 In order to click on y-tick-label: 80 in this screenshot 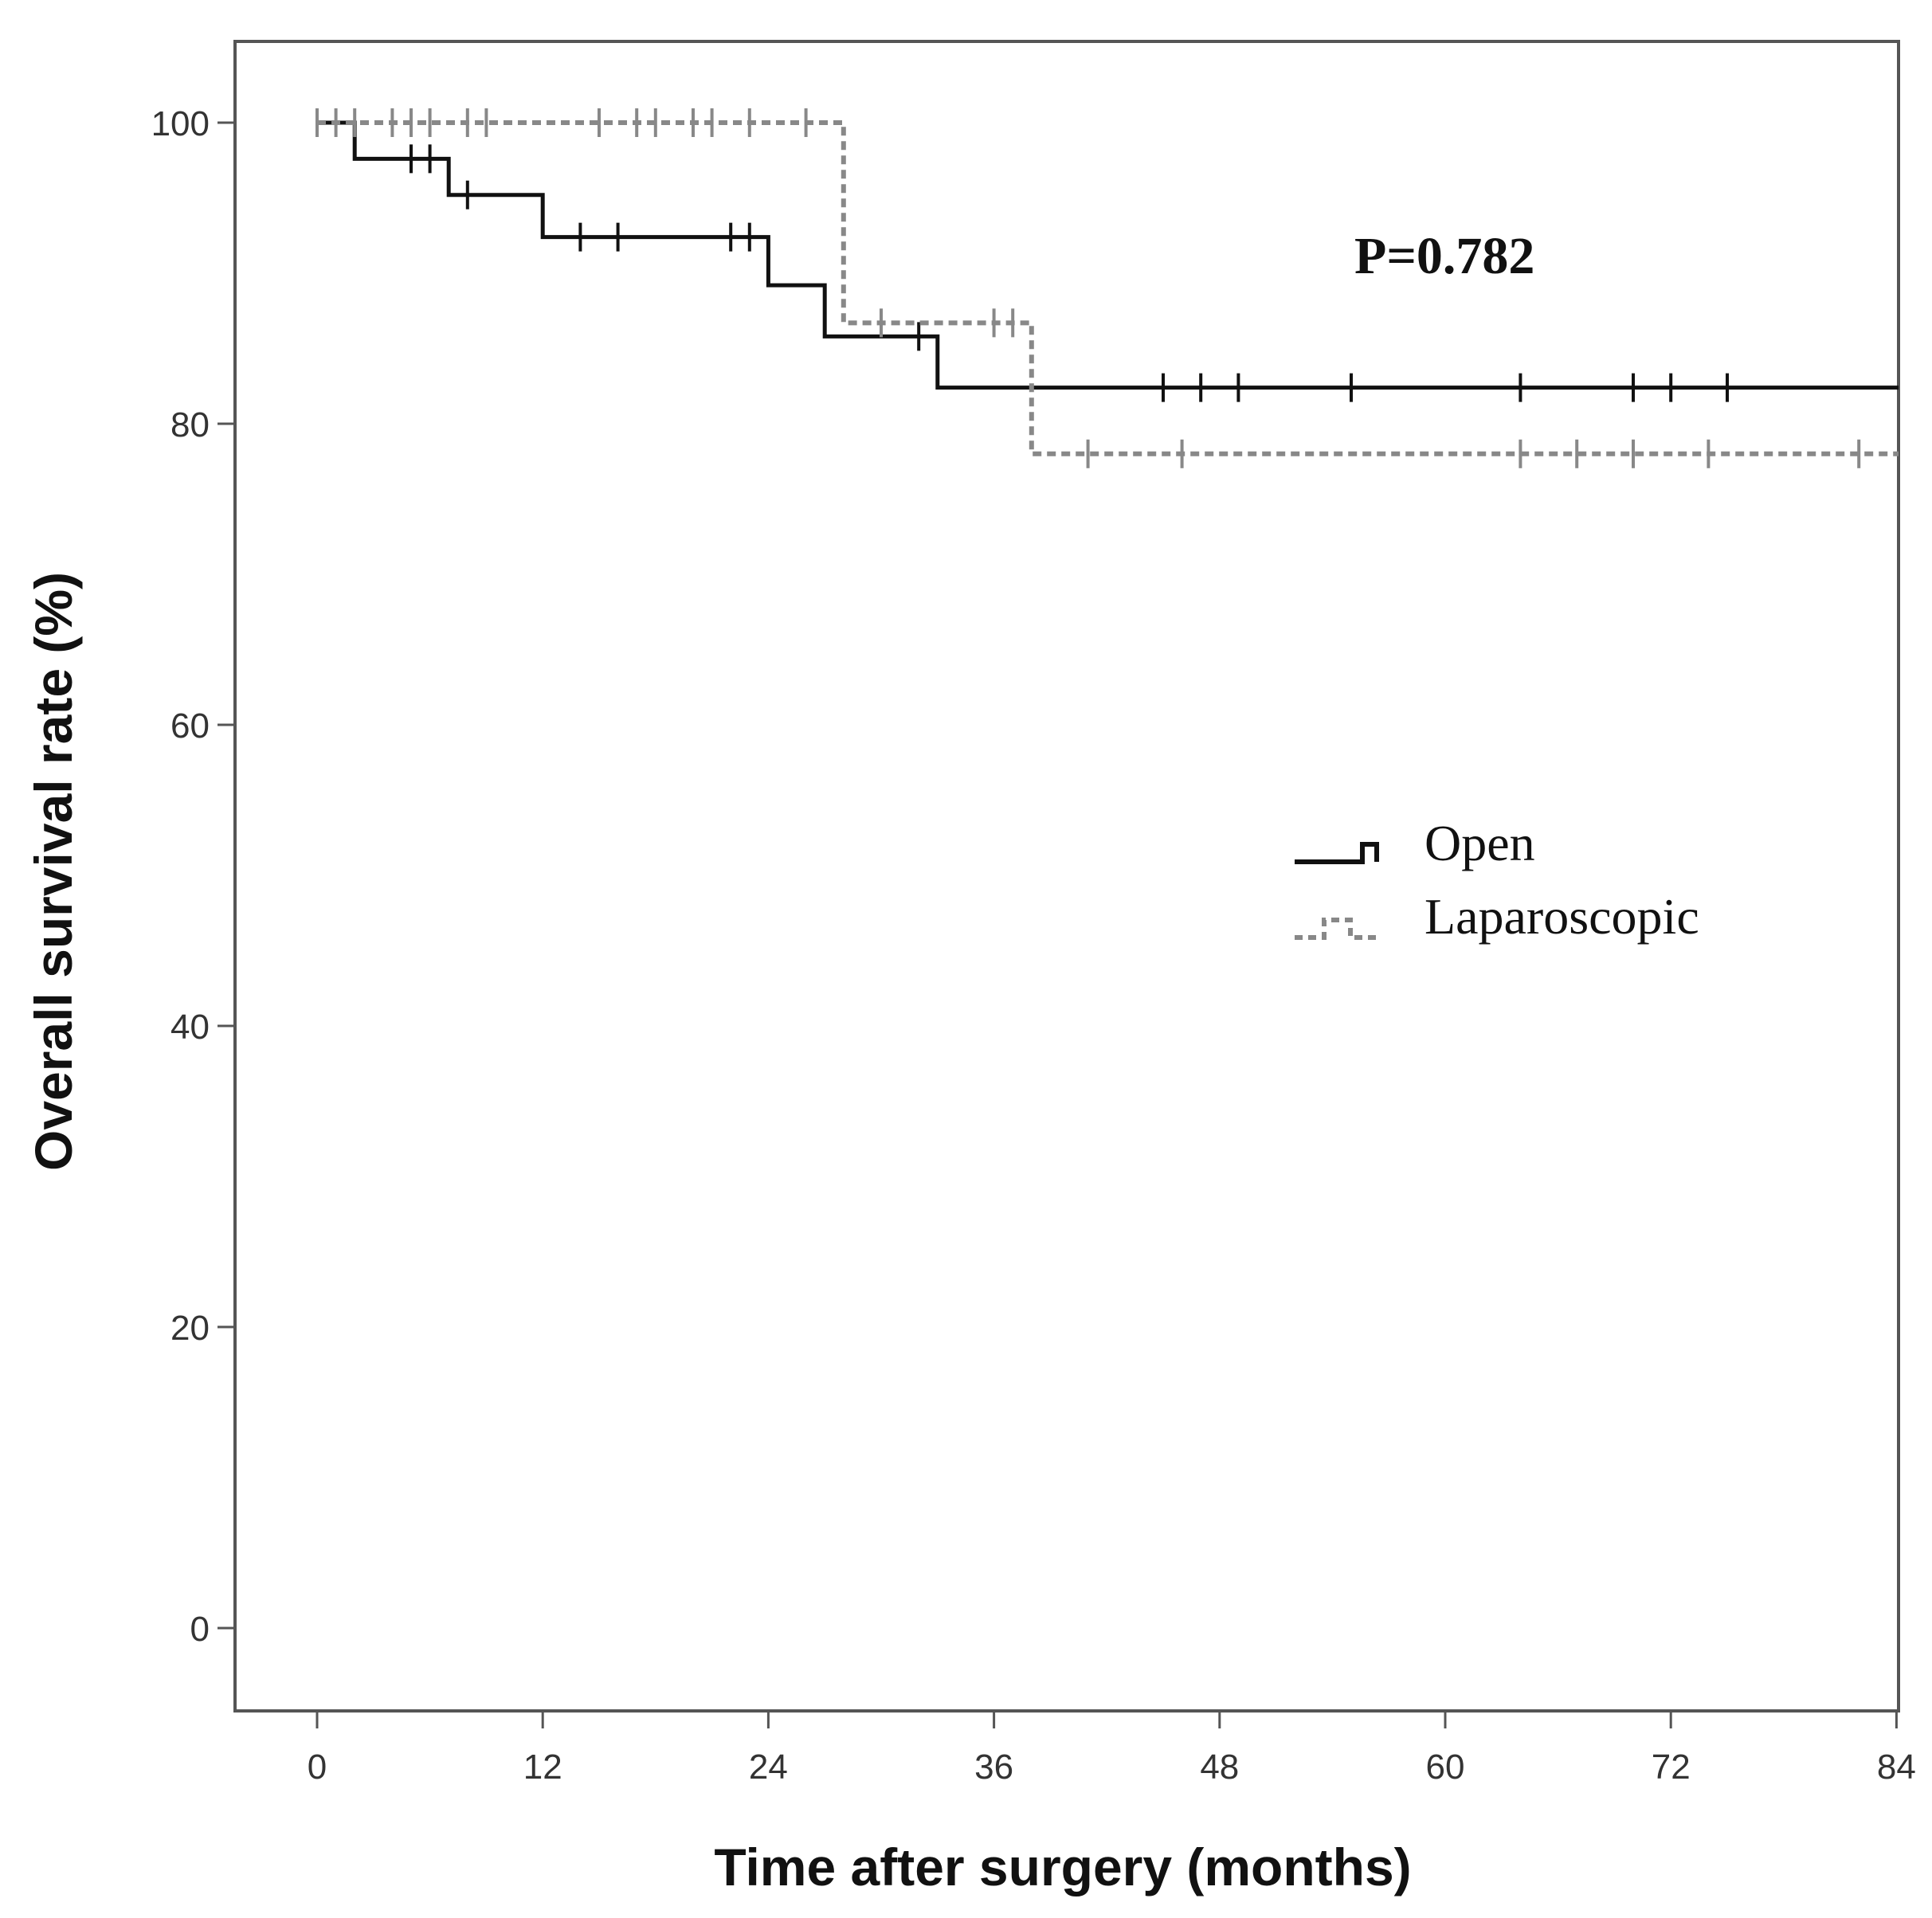, I will do `click(190, 424)`.